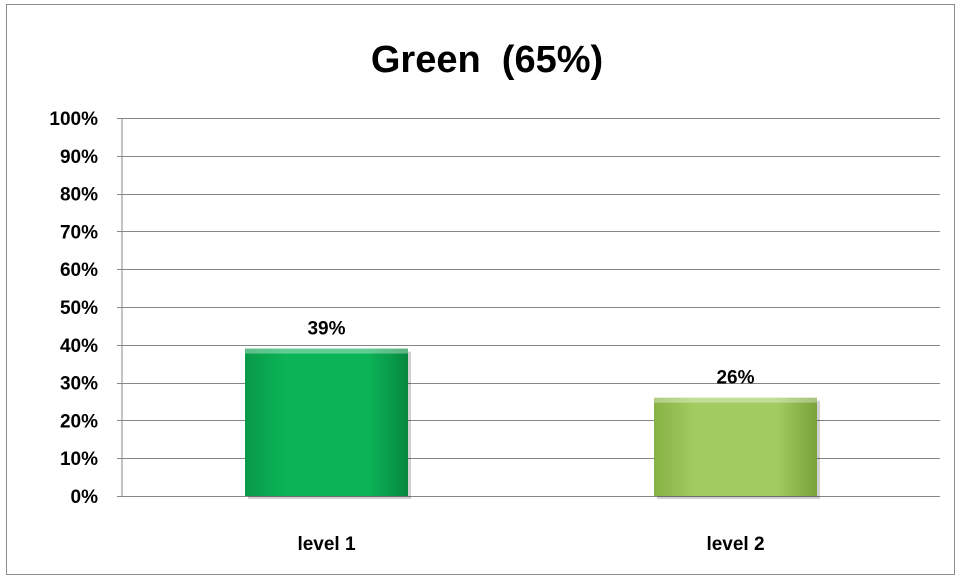  What do you see at coordinates (85, 497) in the screenshot?
I see `y-tick-label: 0%` at bounding box center [85, 497].